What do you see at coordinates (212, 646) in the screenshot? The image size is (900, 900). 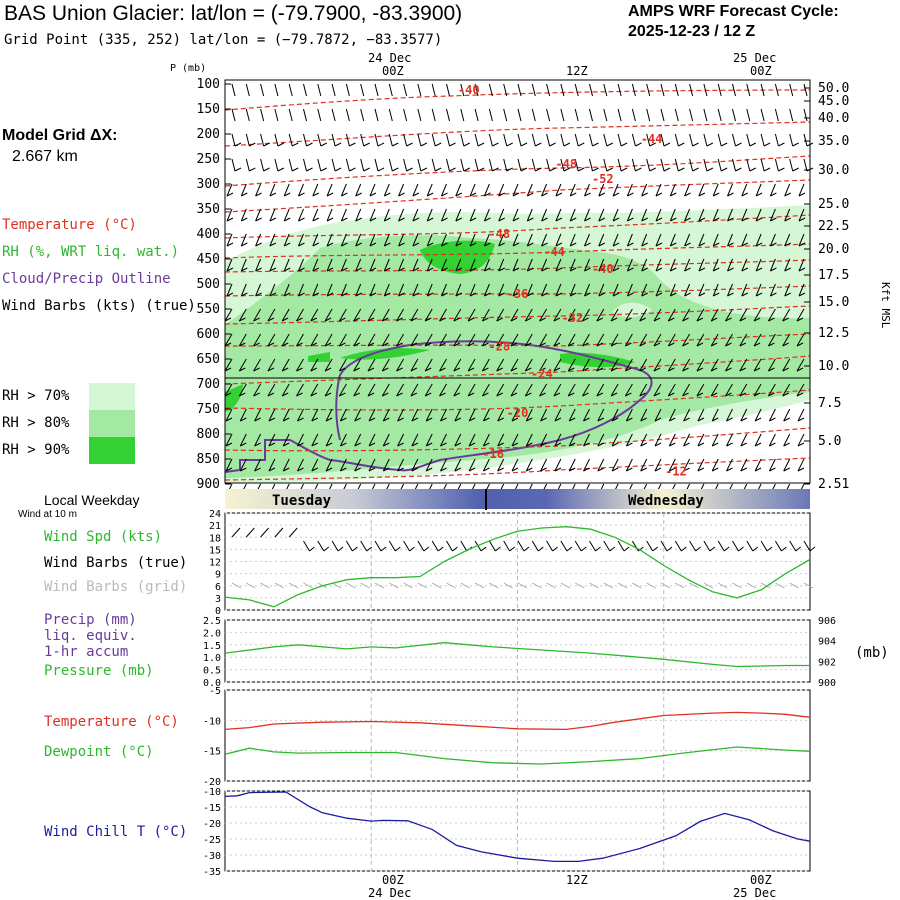 I see `precip-tick: 1.5` at bounding box center [212, 646].